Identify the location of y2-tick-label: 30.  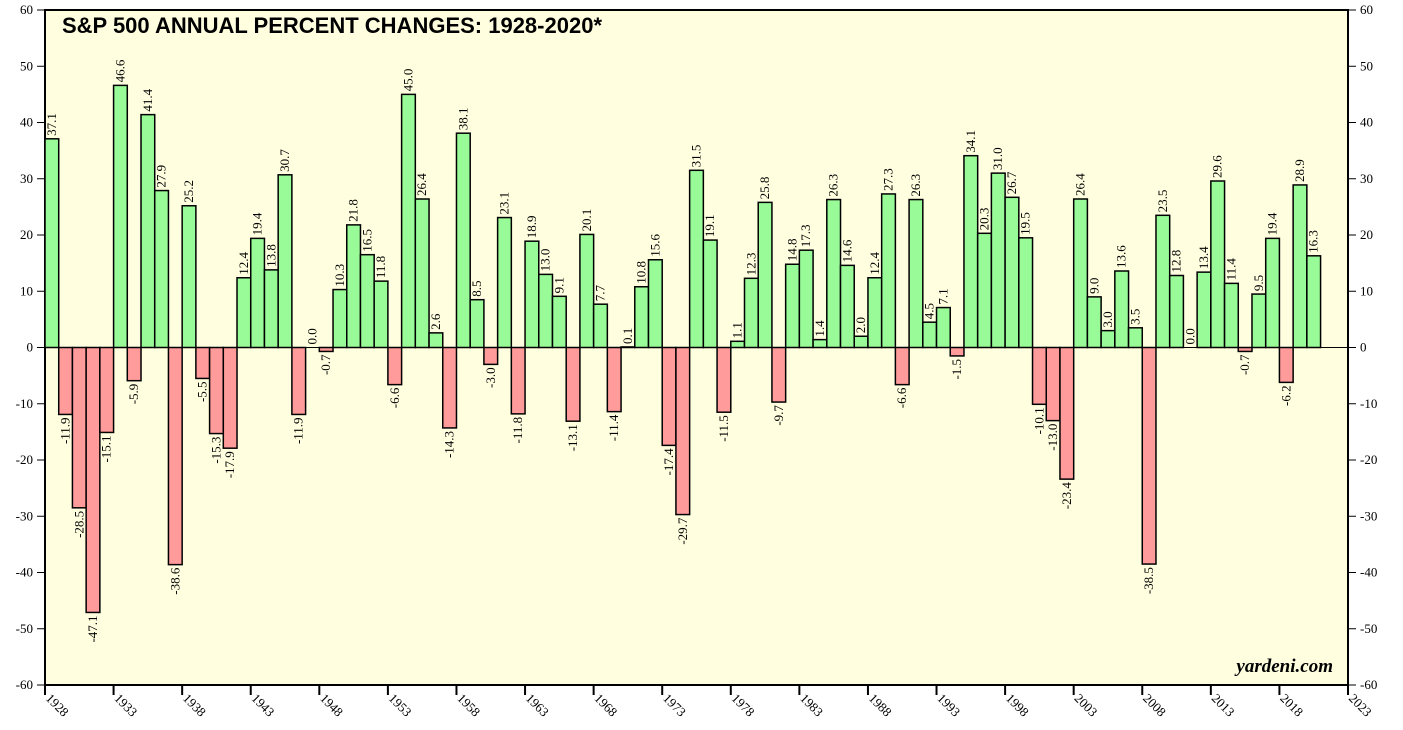
(1366, 178).